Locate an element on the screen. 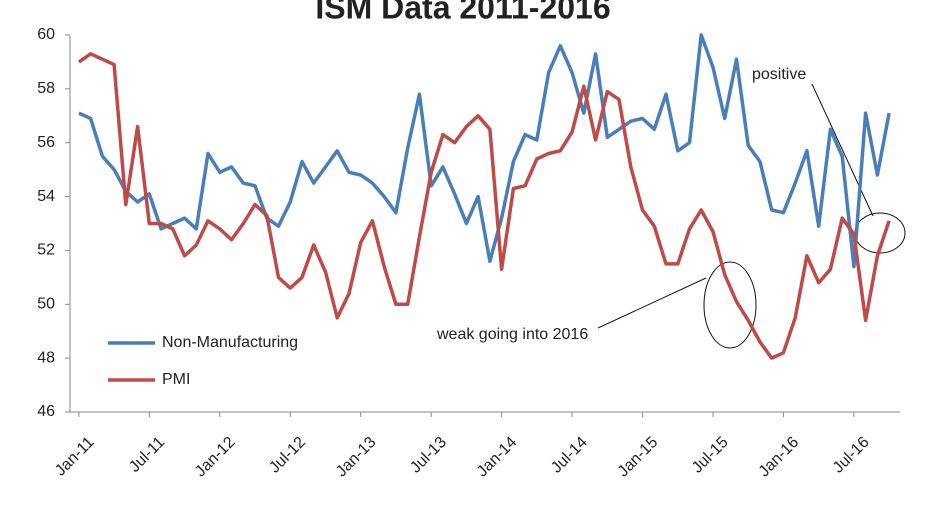 This screenshot has height=506, width=931. y-tick-label: 52 is located at coordinates (46, 250).